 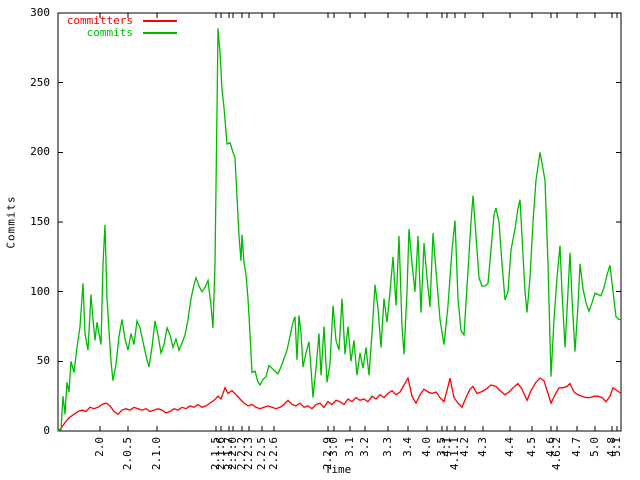 What do you see at coordinates (616, 447) in the screenshot?
I see `x-tick-label-5.1: 5.1` at bounding box center [616, 447].